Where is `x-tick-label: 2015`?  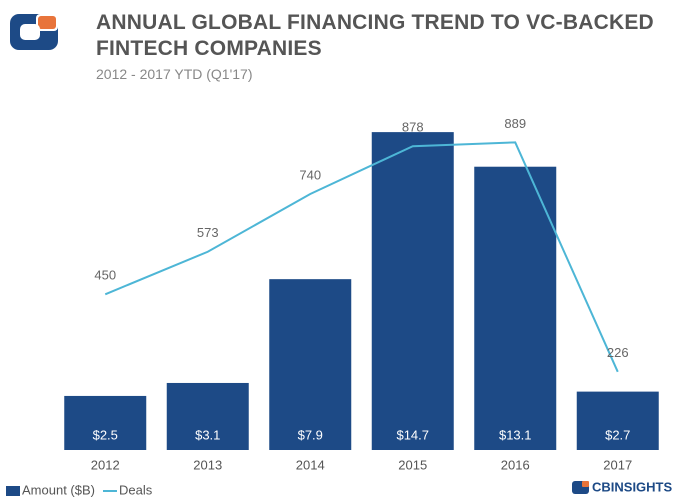
x-tick-label: 2015 is located at coordinates (412, 464).